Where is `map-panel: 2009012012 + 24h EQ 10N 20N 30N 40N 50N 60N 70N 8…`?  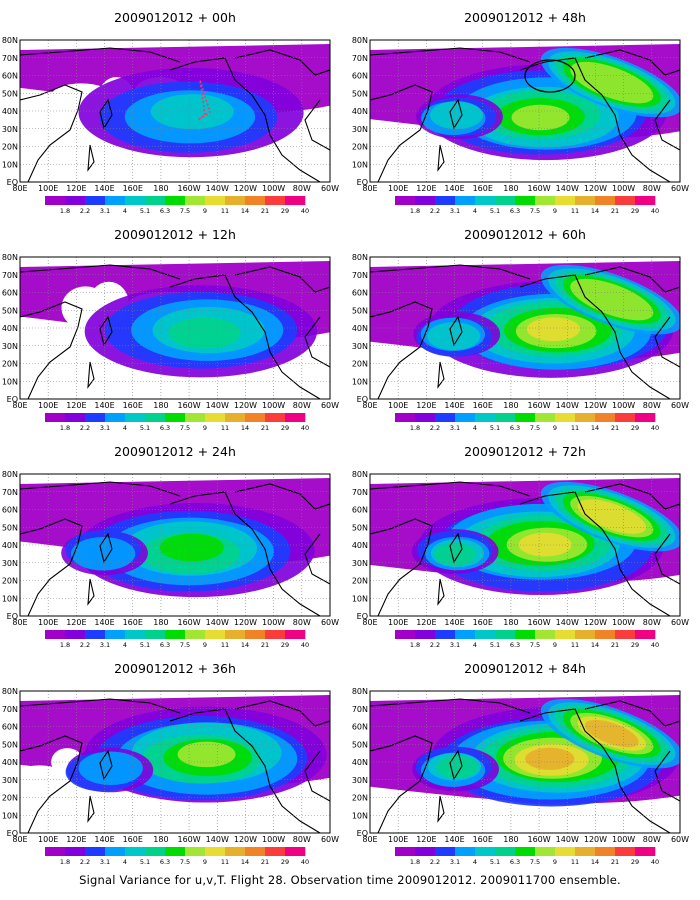 map-panel: 2009012012 + 24h EQ 10N 20N 30N 40N 50N 60N 70N 8… is located at coordinates (170, 546).